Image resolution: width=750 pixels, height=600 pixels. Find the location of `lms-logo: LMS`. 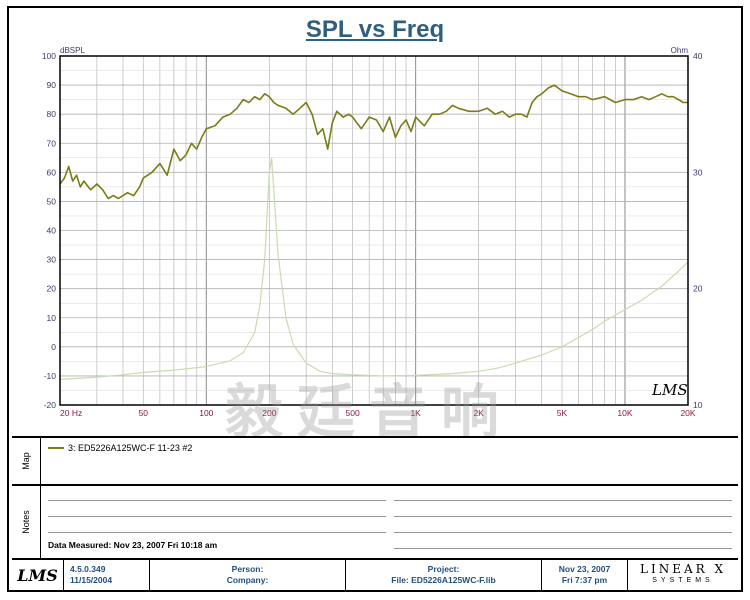

lms-logo: LMS is located at coordinates (37, 575).